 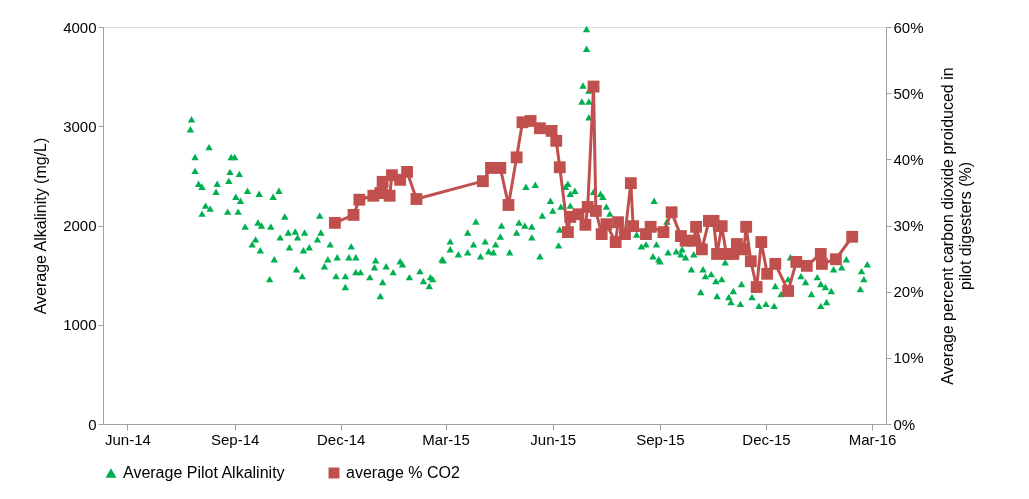 I want to click on x-tick-label: Mar-15, so click(x=446, y=439).